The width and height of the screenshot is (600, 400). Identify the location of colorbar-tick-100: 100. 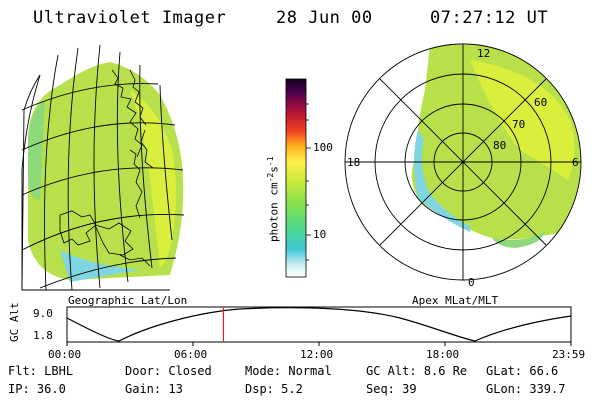
(323, 147).